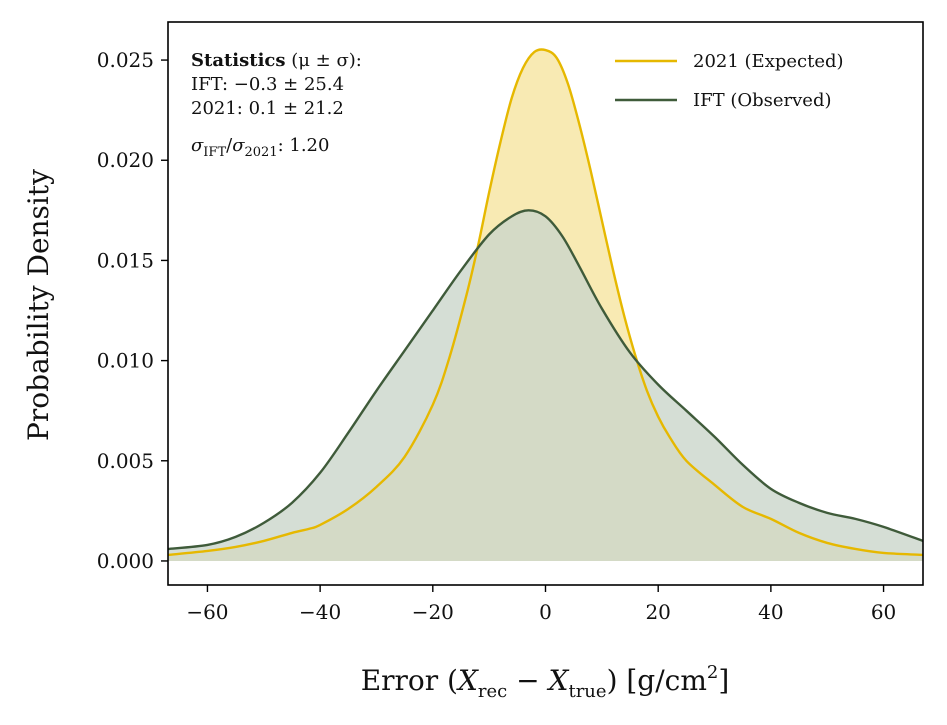  I want to click on y-tick-label: 0.015, so click(125, 260).